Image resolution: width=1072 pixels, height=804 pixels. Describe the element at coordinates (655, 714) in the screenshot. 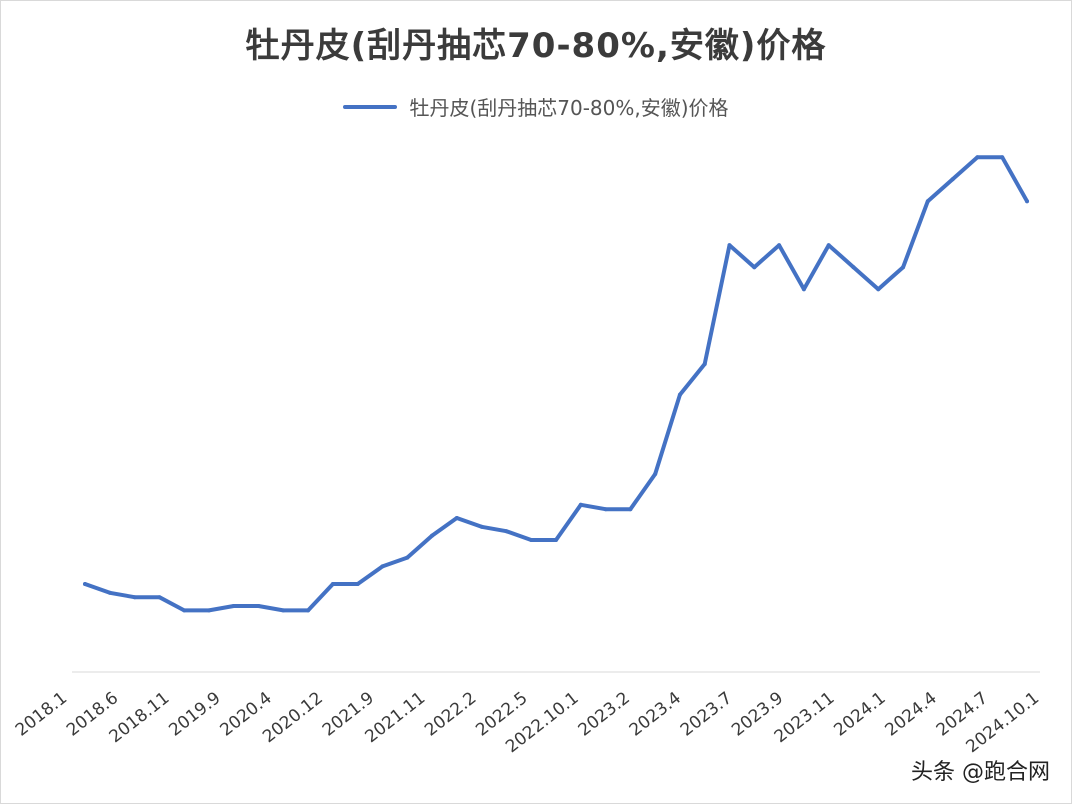

I see `x-tick-label: 2023.4` at that location.